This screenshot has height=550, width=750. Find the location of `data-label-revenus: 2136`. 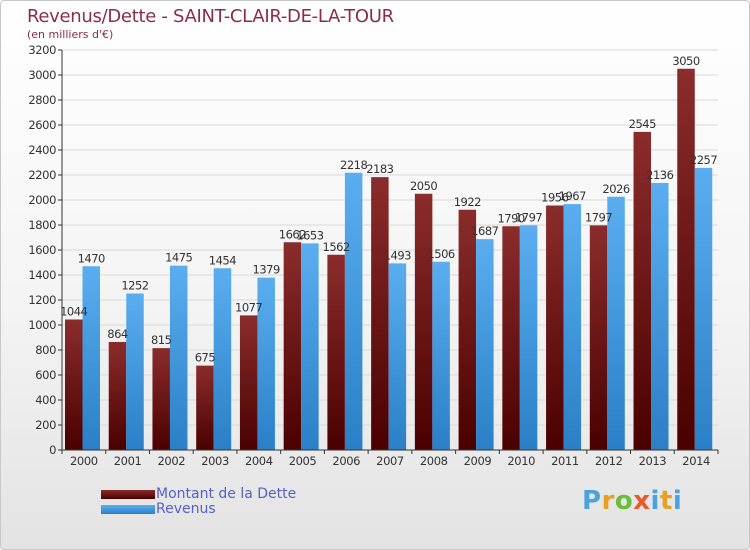

data-label-revenus: 2136 is located at coordinates (659, 175).